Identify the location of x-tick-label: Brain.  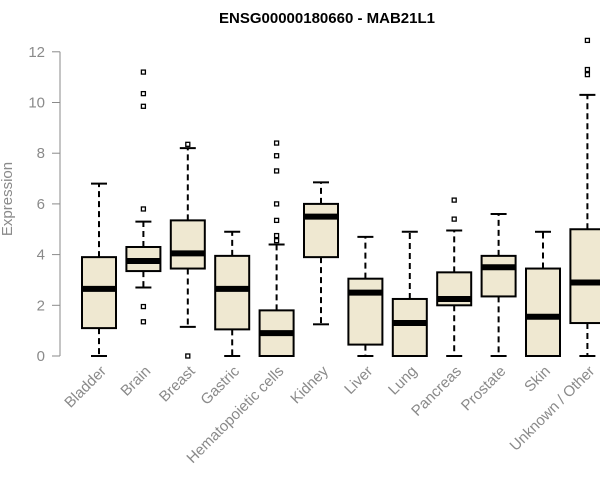
(135, 381).